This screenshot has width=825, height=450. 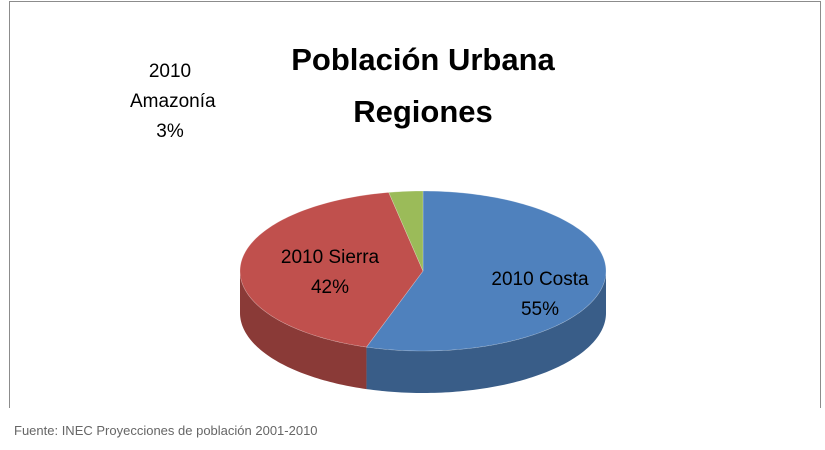 What do you see at coordinates (330, 257) in the screenshot?
I see `category-label: 2010 Sierra` at bounding box center [330, 257].